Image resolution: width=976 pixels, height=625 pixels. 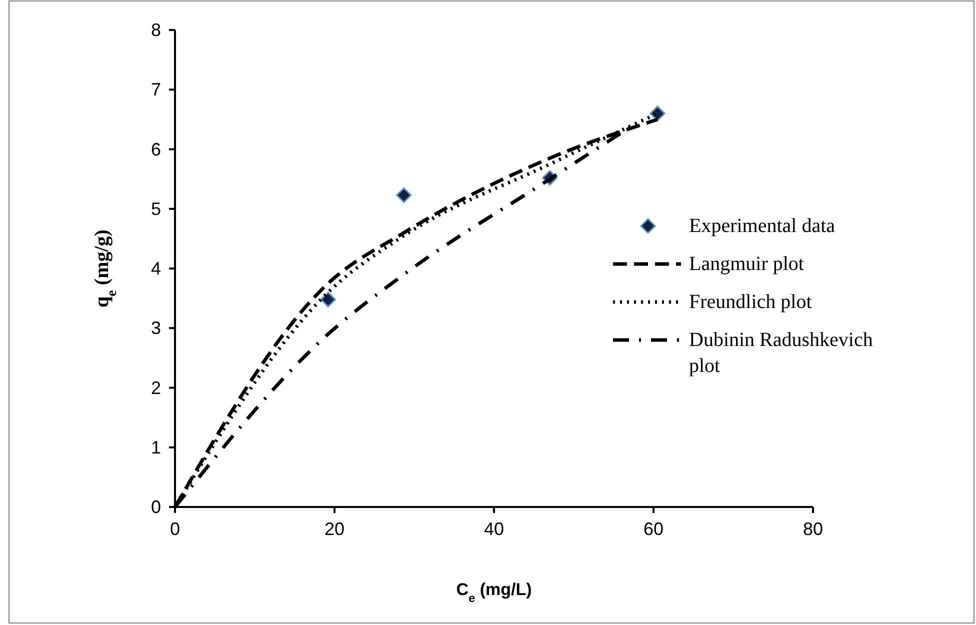 What do you see at coordinates (653, 529) in the screenshot?
I see `x-tick-label: 60` at bounding box center [653, 529].